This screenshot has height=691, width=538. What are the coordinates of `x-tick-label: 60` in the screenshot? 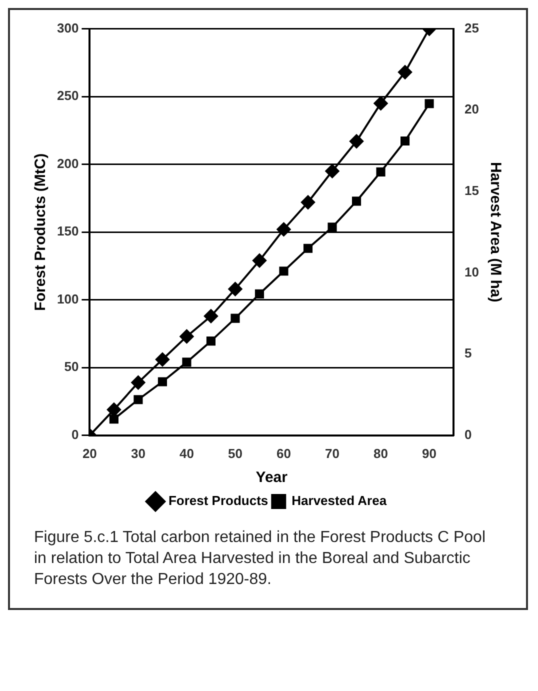 It's located at (283, 453).